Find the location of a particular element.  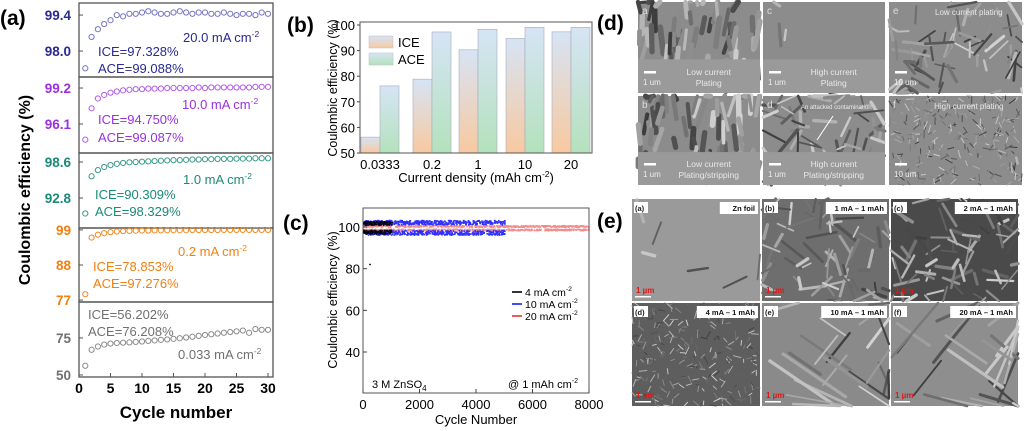

bar-ace is located at coordinates (534, 90).